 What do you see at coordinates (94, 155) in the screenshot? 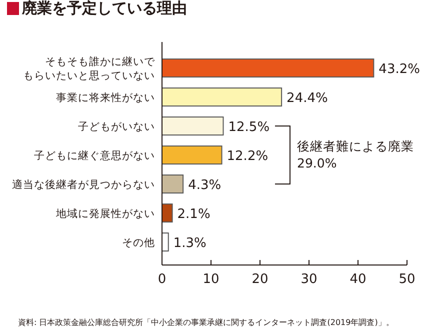
I see `y-tick-label: 子どもに継ぐ意思がない` at bounding box center [94, 155].